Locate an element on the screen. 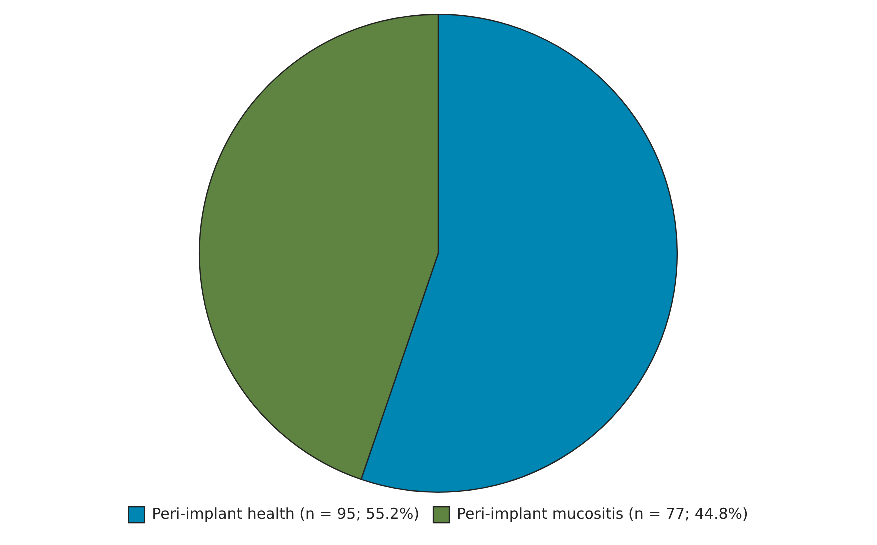 The height and width of the screenshot is (545, 877). legend-label: Peri-implant mucositis (n = 77; 44.8%) is located at coordinates (602, 513).